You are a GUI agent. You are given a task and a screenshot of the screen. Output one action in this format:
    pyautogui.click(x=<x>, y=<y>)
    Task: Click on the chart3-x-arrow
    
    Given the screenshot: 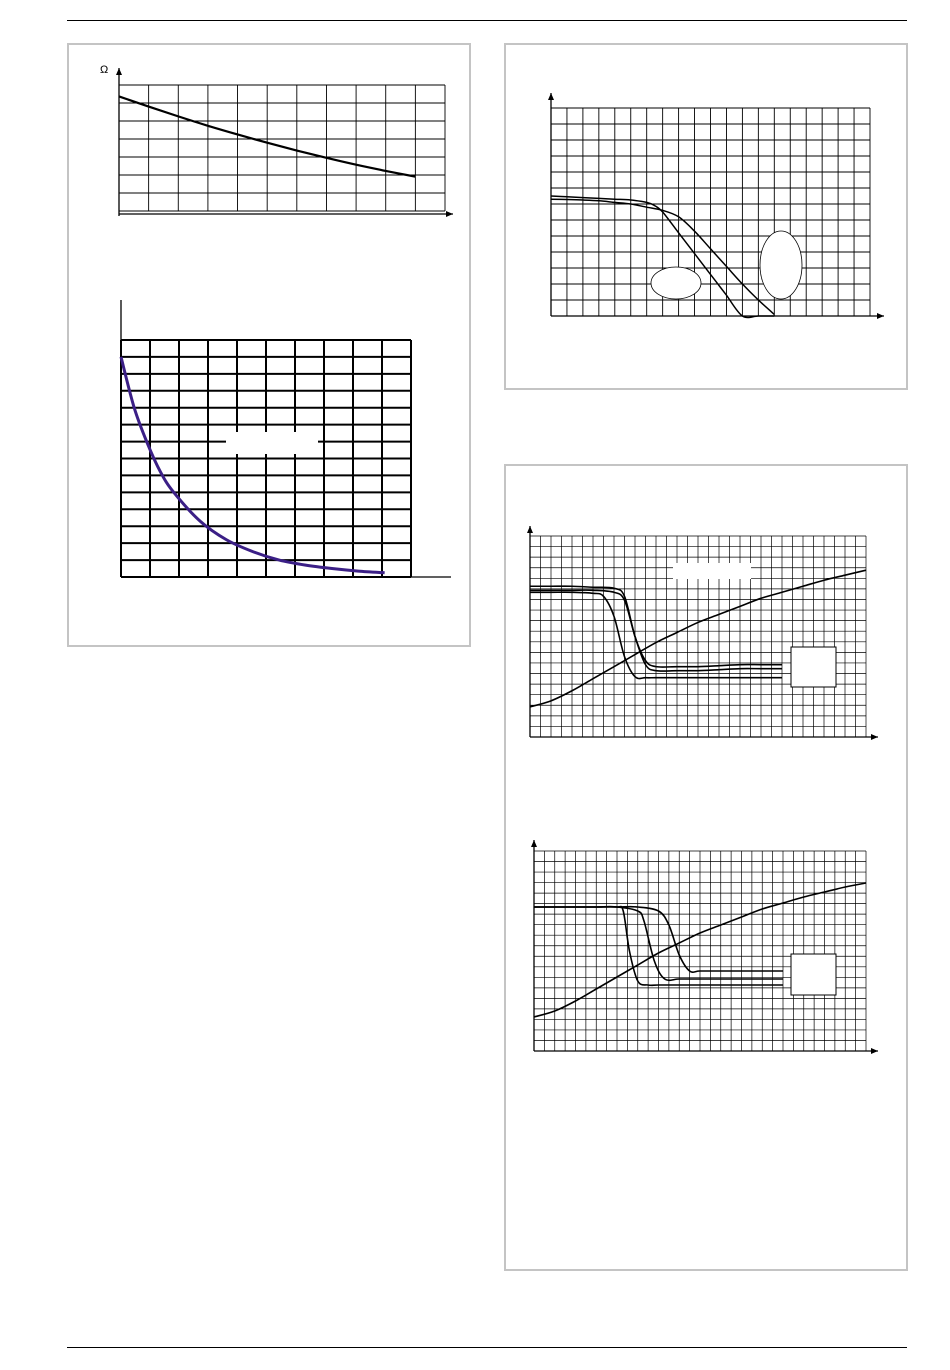 What is the action you would take?
    pyautogui.click(x=880, y=316)
    